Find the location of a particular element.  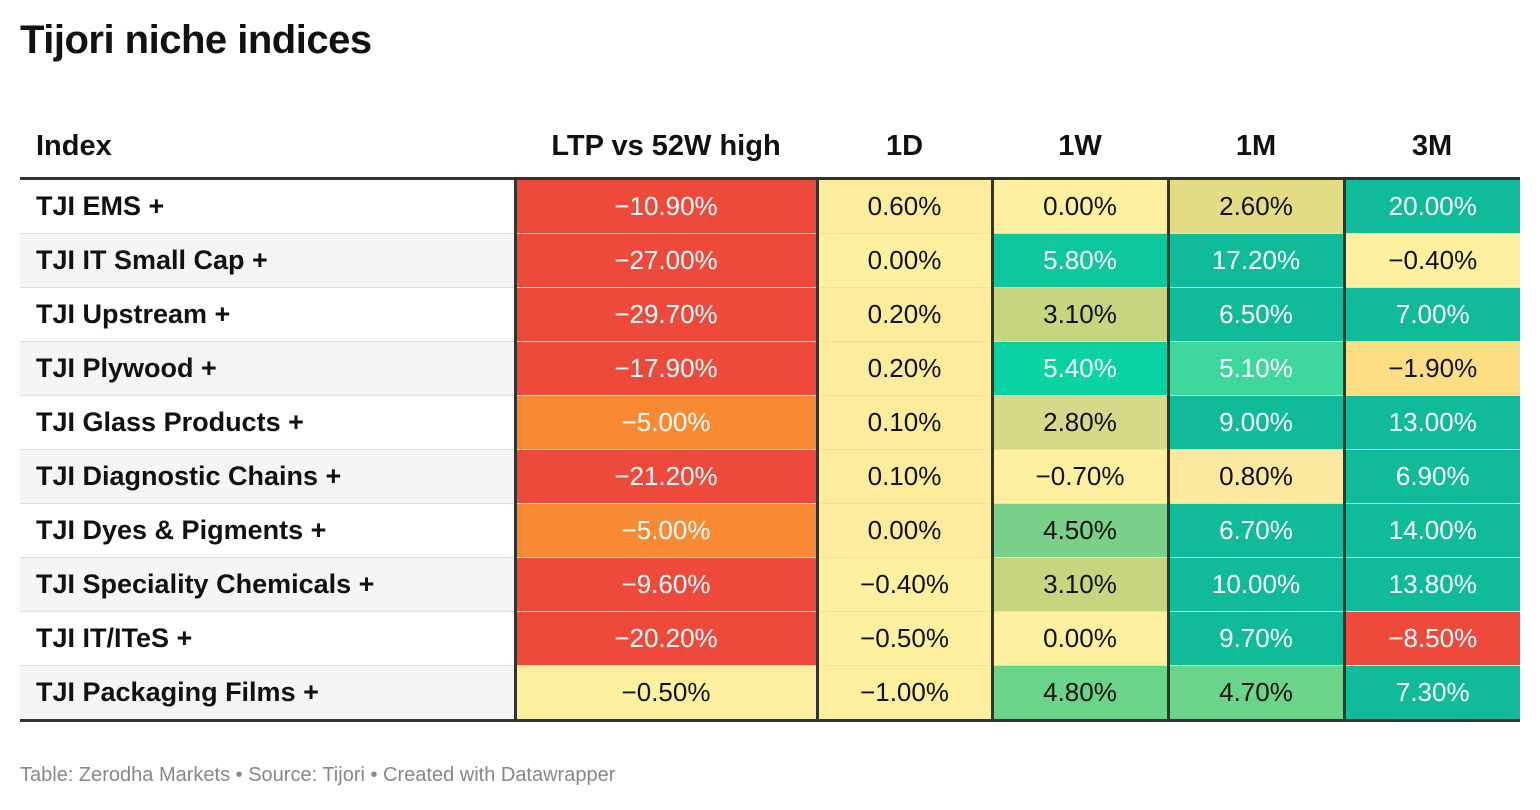

cell-1w: 5.40% is located at coordinates (1079, 368).